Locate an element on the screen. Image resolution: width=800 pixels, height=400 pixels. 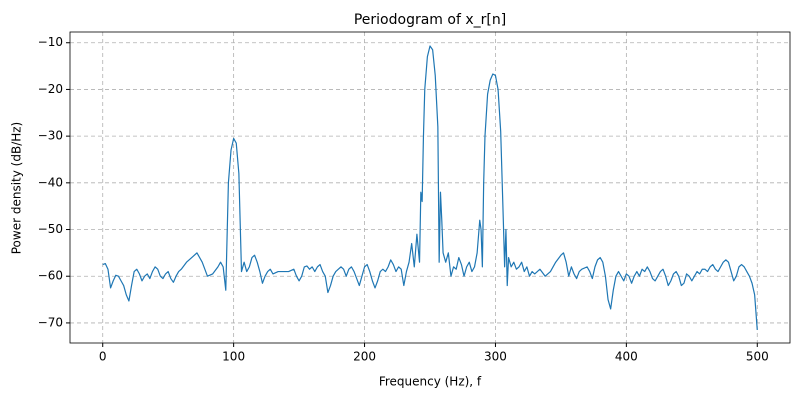
x-tick-label: 400 is located at coordinates (626, 357).